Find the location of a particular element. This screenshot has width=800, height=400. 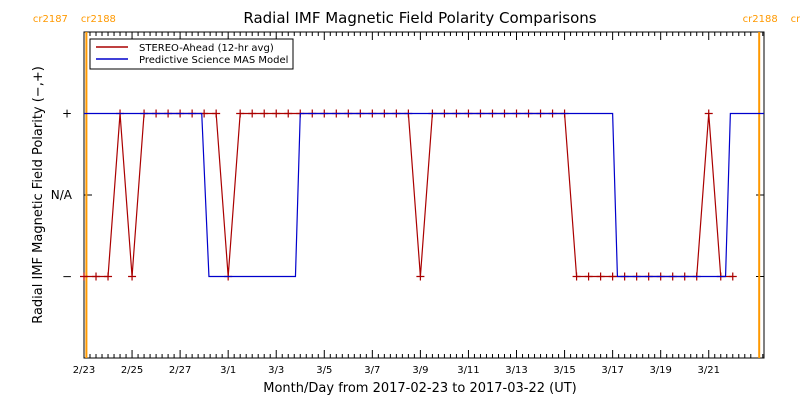

carrington-label: cr2189 is located at coordinates (795, 19).